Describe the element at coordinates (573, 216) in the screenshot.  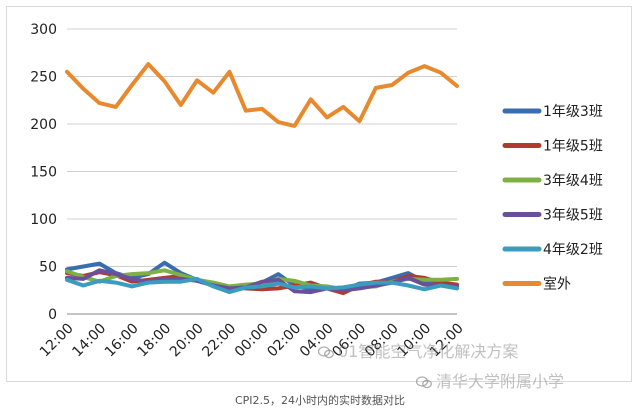
I see `legend-label-3: 3年级5班` at that location.